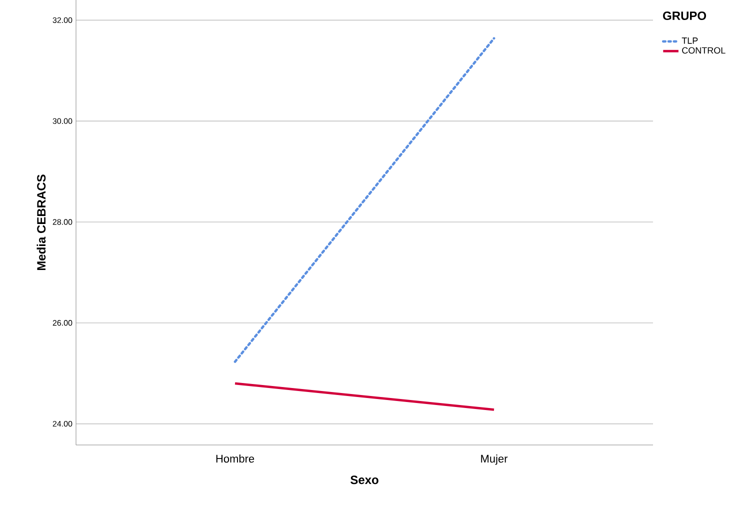  I want to click on y-tick-label: 30.00, so click(62, 121).